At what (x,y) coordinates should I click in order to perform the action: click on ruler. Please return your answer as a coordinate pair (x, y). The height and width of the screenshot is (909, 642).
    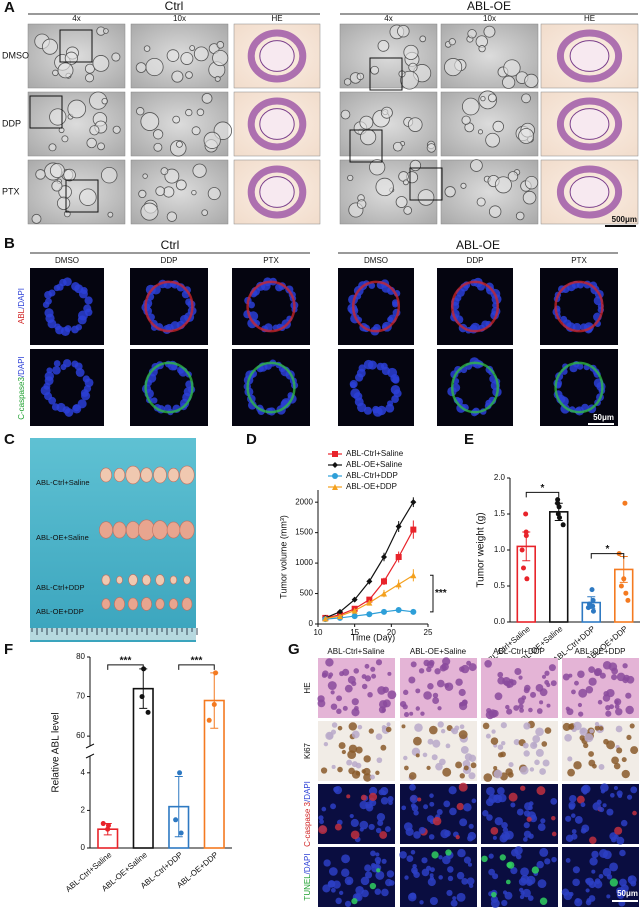
    Looking at the image, I should click on (113, 634).